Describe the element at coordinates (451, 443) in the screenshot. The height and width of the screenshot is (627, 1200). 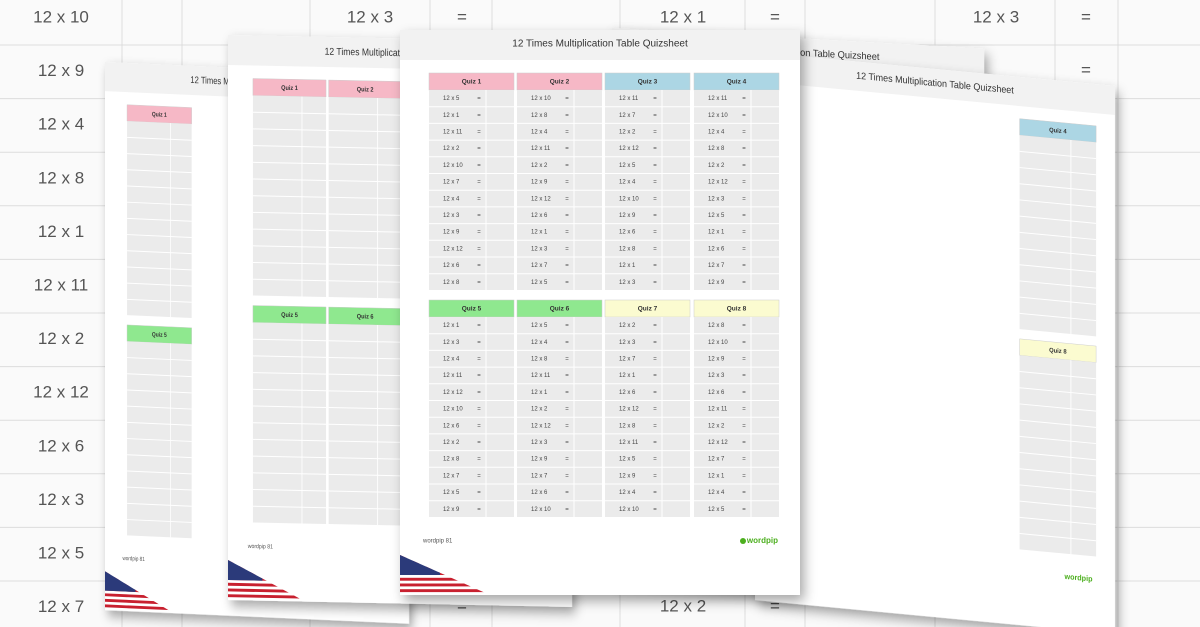
I see `problem: 12 x 2` at that location.